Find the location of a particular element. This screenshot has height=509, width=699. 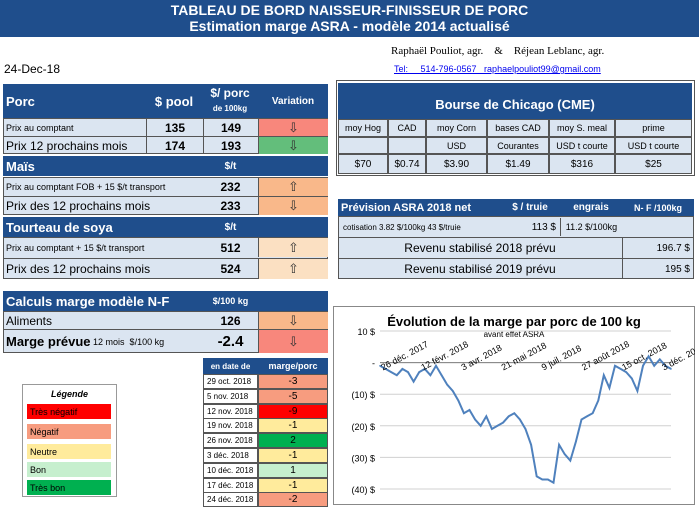

history-marge: -2 is located at coordinates (293, 500).